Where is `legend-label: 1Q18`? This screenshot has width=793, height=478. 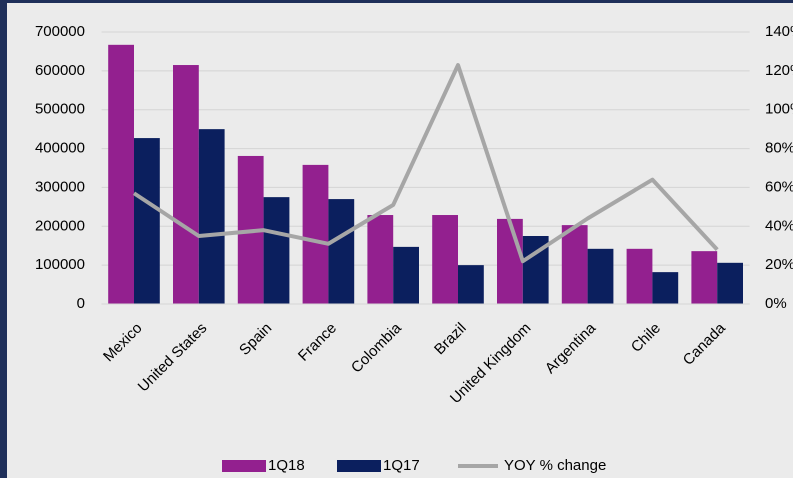 legend-label: 1Q18 is located at coordinates (286, 465).